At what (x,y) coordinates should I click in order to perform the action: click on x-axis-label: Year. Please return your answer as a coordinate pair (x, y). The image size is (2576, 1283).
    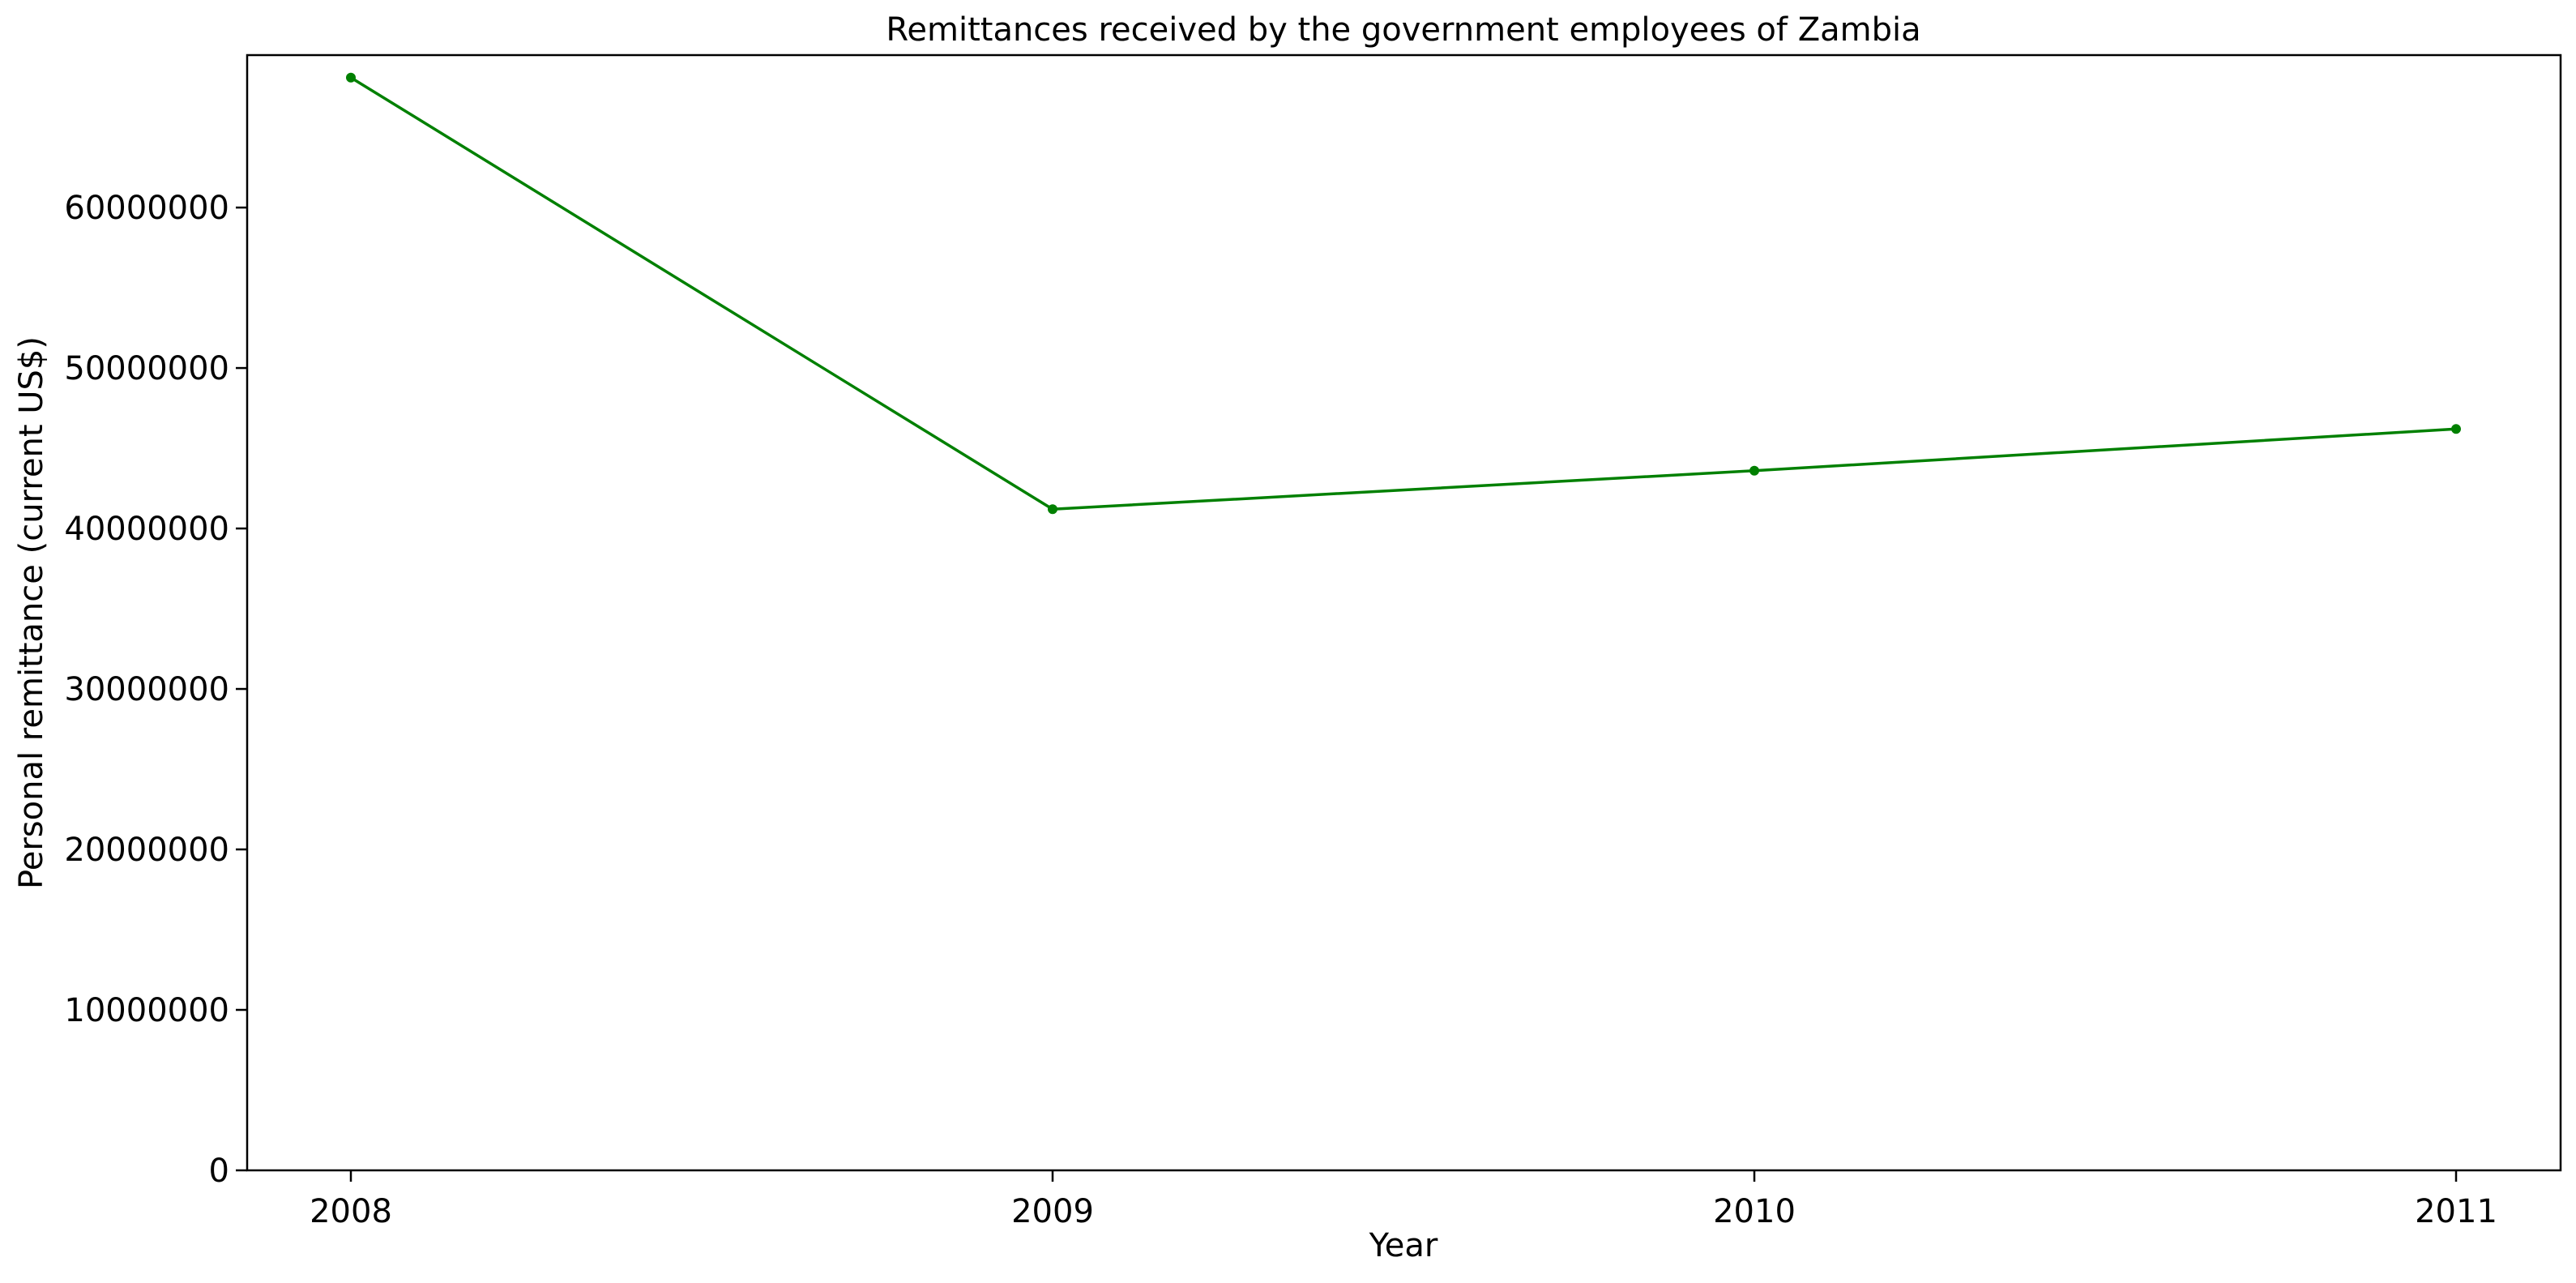
    Looking at the image, I should click on (1403, 1245).